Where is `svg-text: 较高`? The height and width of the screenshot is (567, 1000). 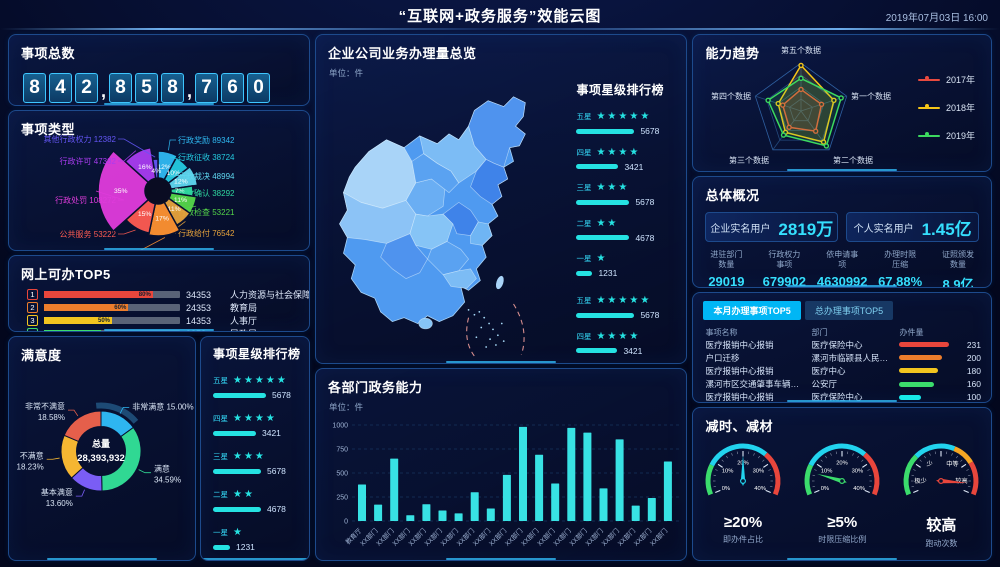
svg-text: 较高 is located at coordinates (962, 481).